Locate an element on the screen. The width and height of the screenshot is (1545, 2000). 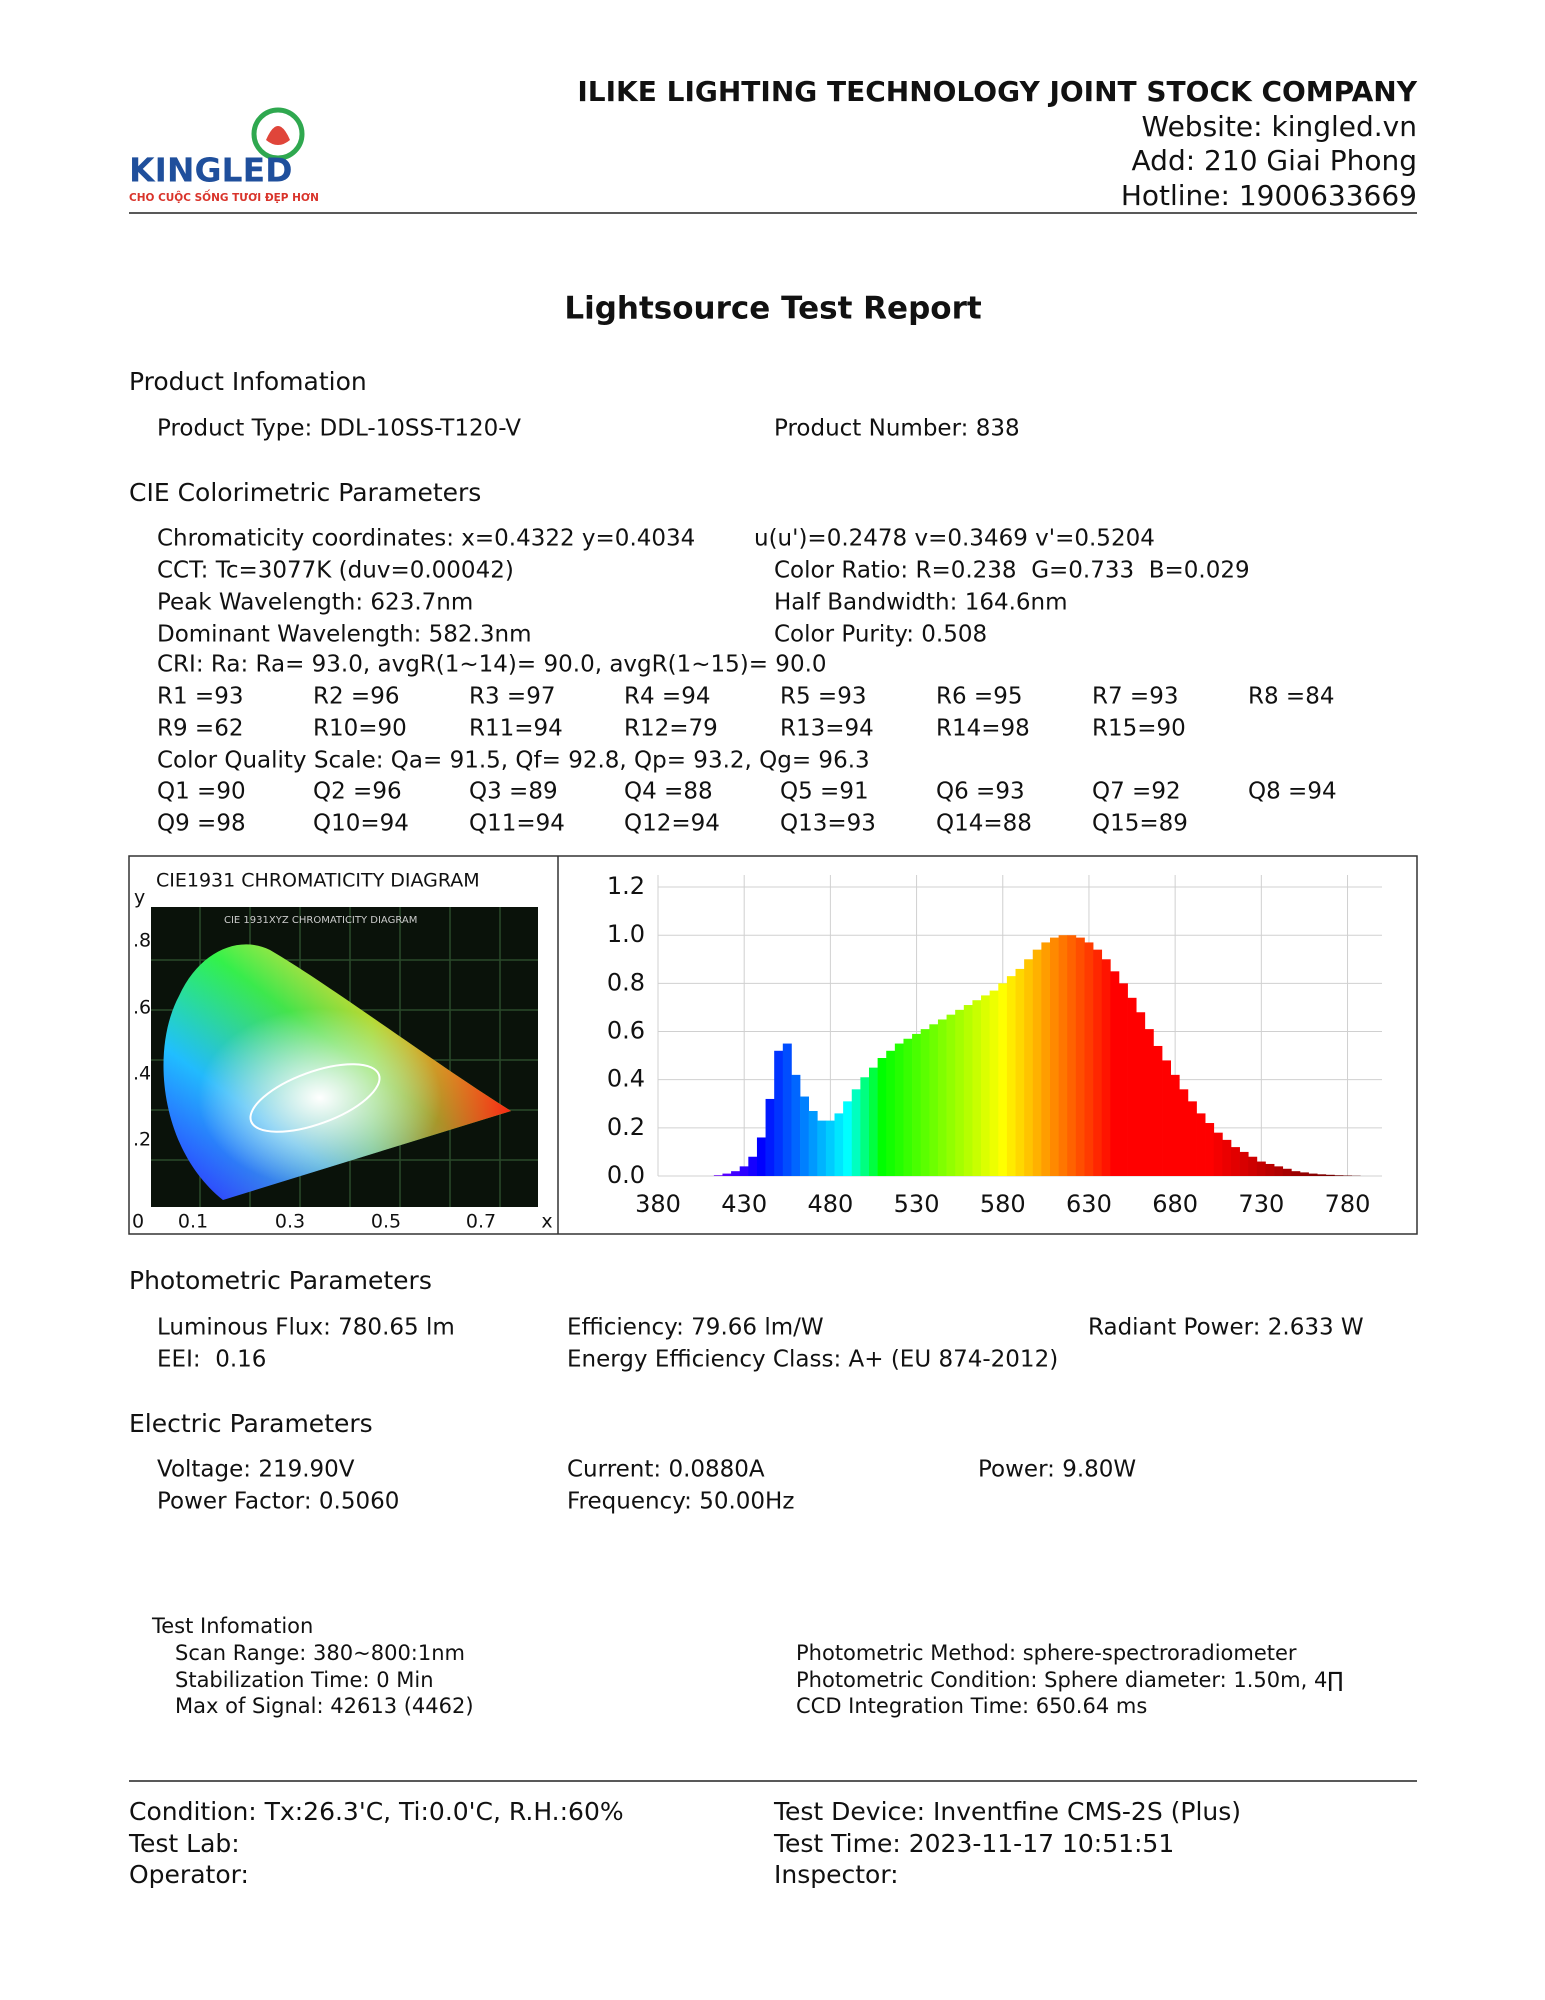
field-text: Frequency: 50.00Hz is located at coordinates (680, 1502).